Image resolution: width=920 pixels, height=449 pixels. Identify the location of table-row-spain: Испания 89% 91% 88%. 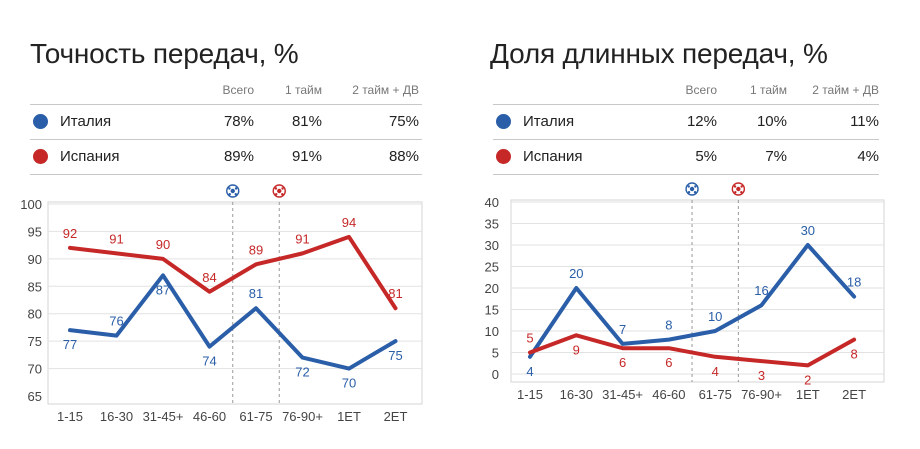
(226, 157).